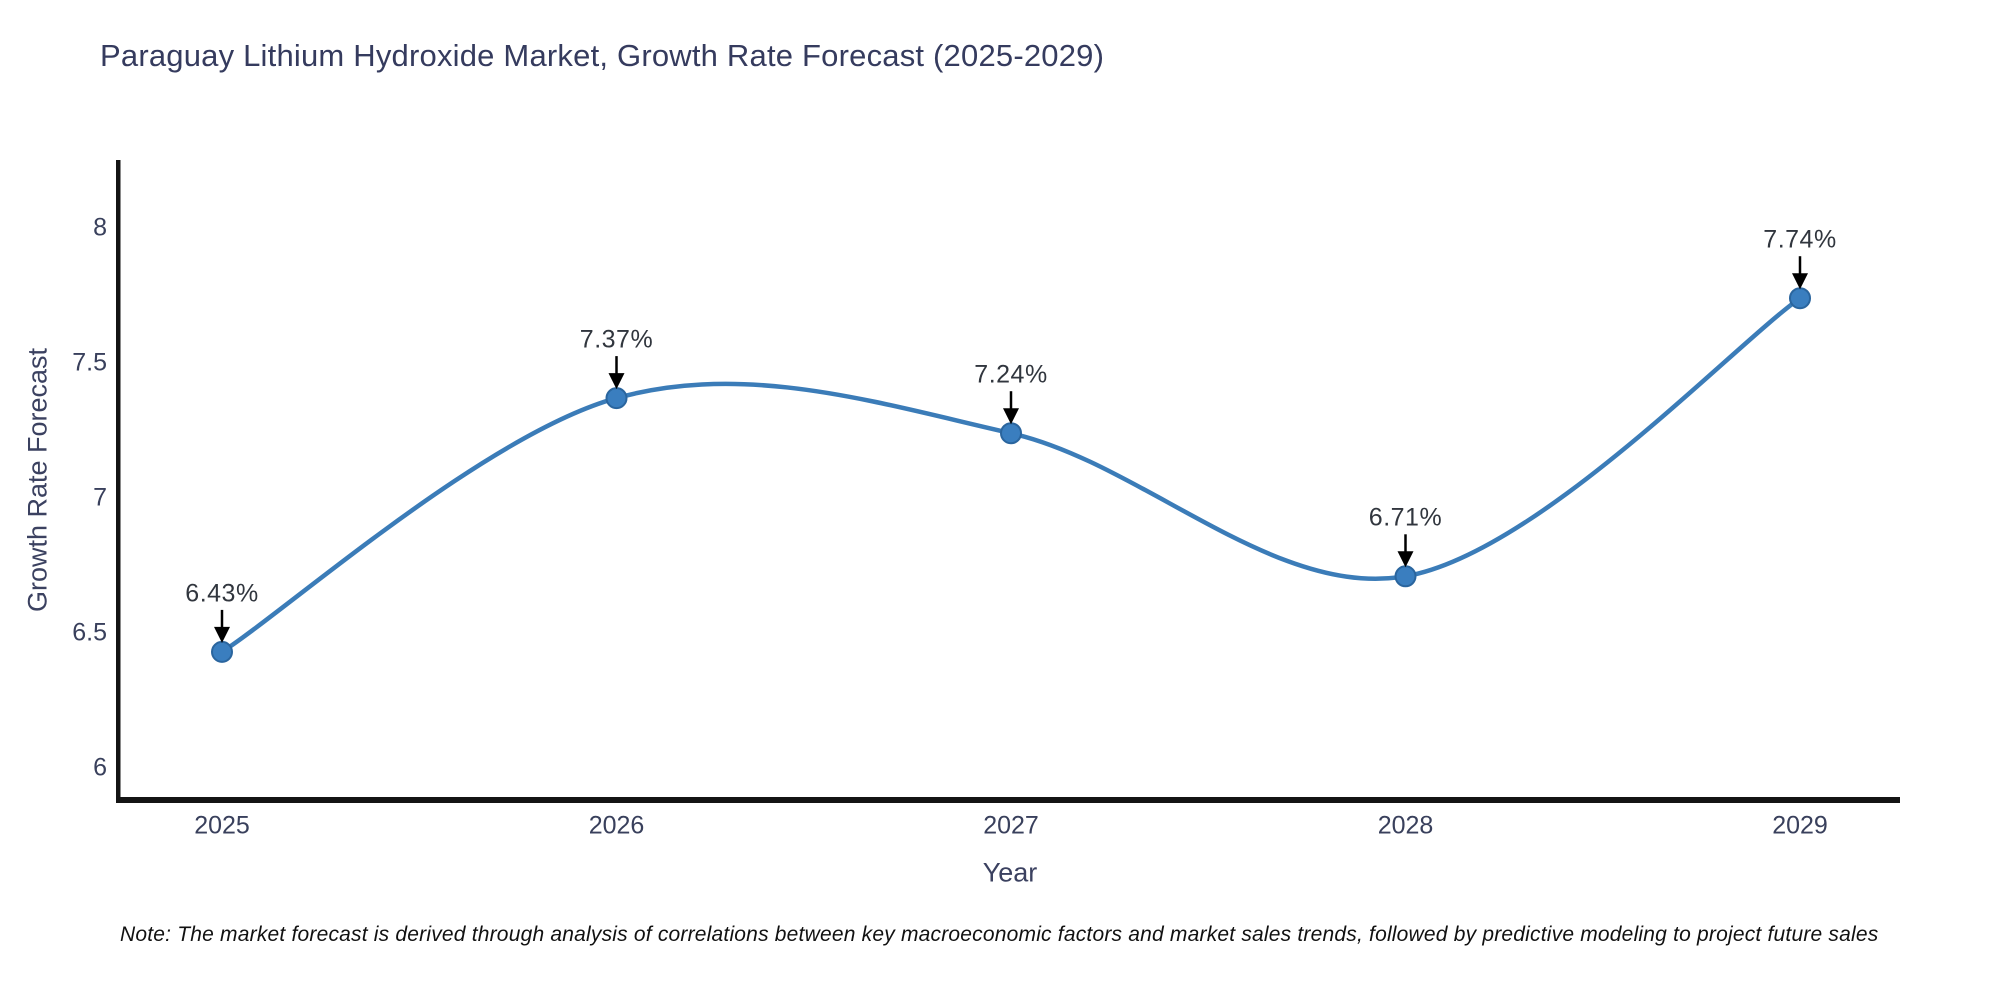 The image size is (2000, 1000). Describe the element at coordinates (616, 339) in the screenshot. I see `data-point-value-label: 7.37%` at that location.